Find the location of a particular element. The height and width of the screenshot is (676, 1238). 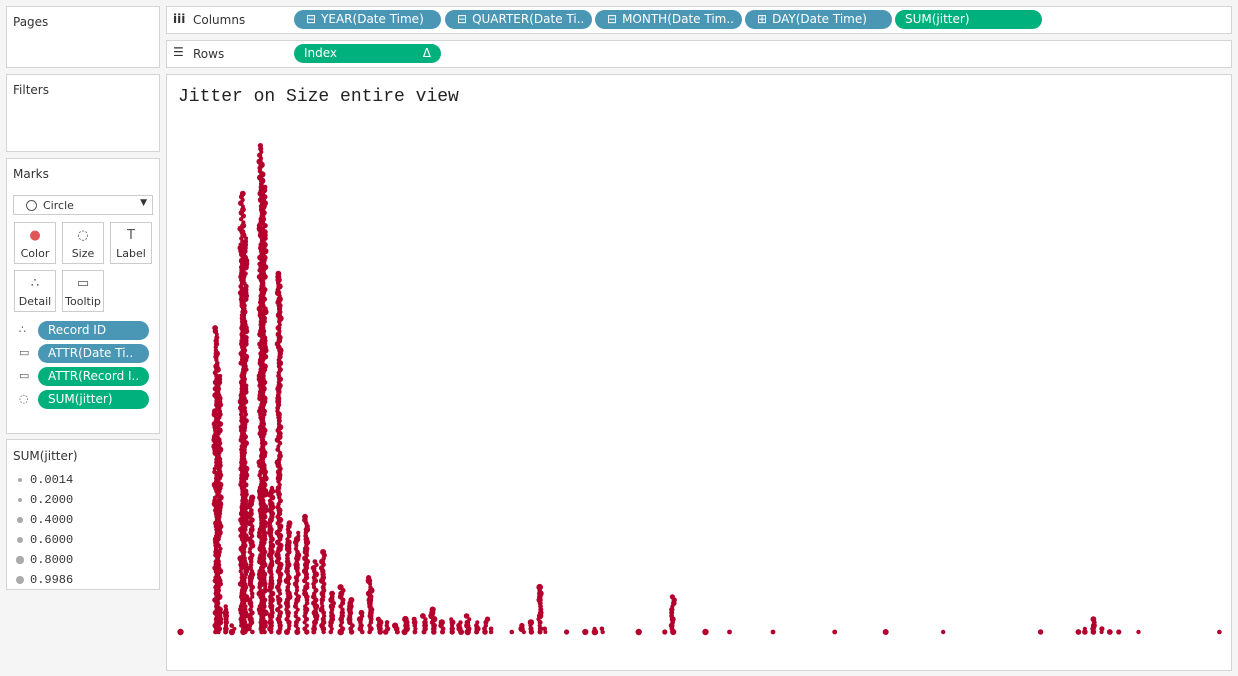

row-pill: Index Δ is located at coordinates (367, 53).